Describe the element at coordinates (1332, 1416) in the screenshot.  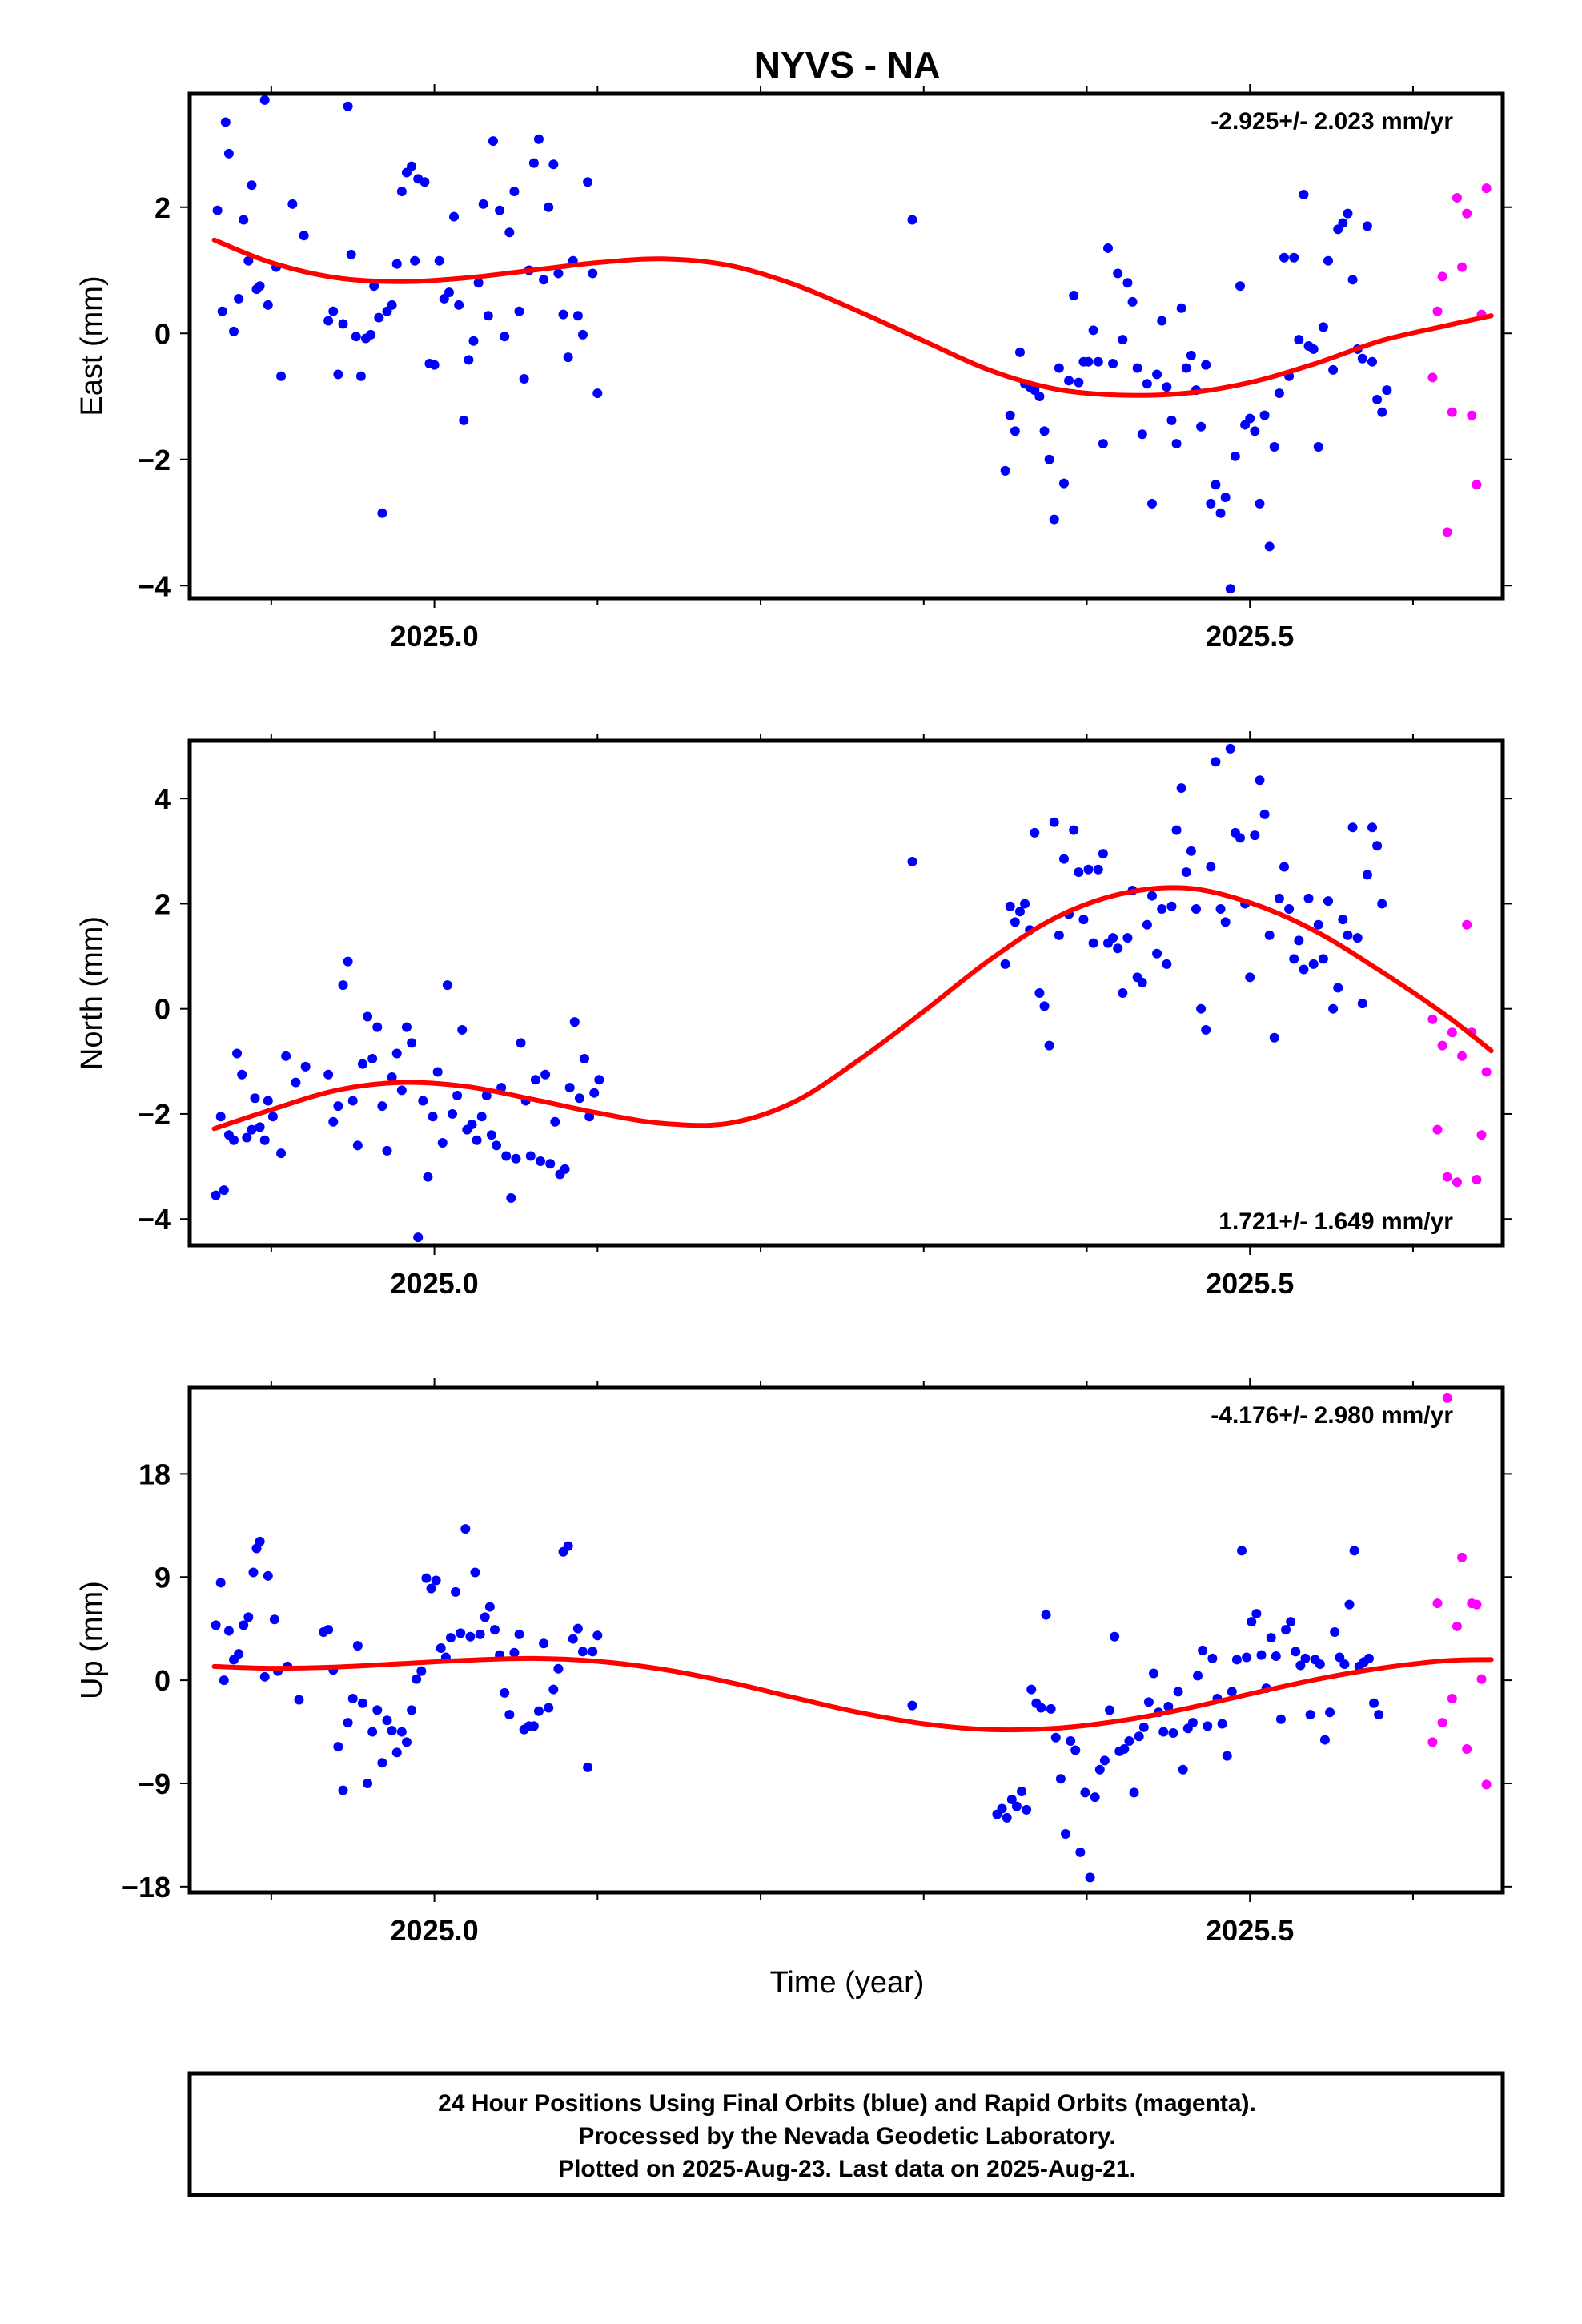
I see `rate-label: -4.176+/- 2.980 mm/yr` at that location.